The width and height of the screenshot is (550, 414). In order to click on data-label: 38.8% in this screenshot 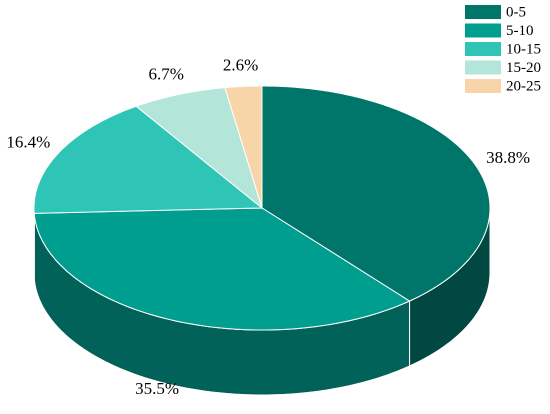, I will do `click(508, 157)`.